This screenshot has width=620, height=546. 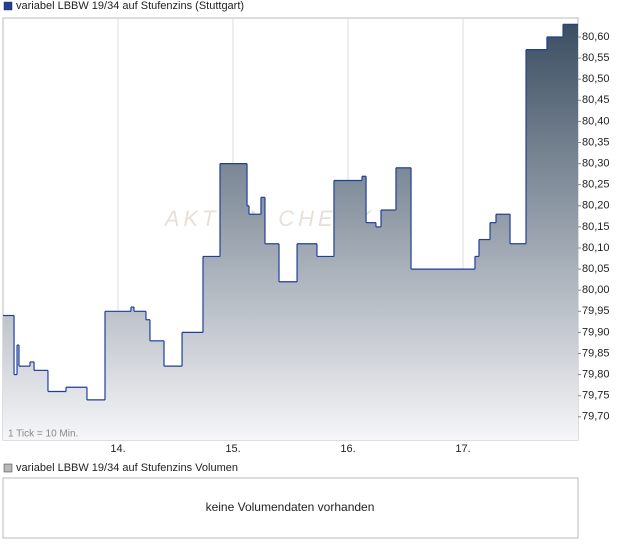 I want to click on y-tick-label: 80,40, so click(x=596, y=121).